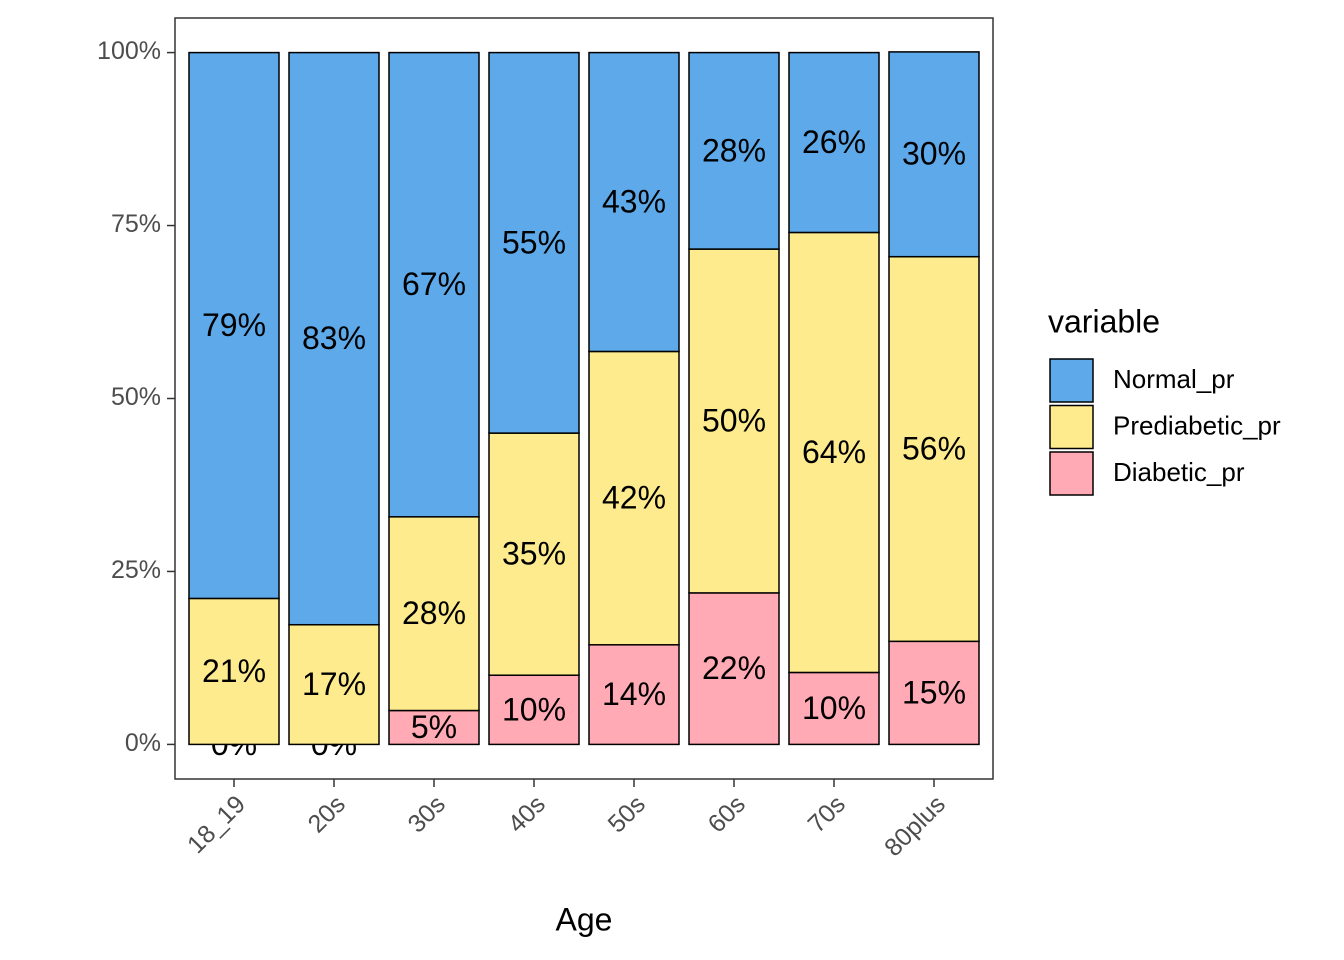 This screenshot has width=1344, height=960. I want to click on data-label: 56%, so click(934, 448).